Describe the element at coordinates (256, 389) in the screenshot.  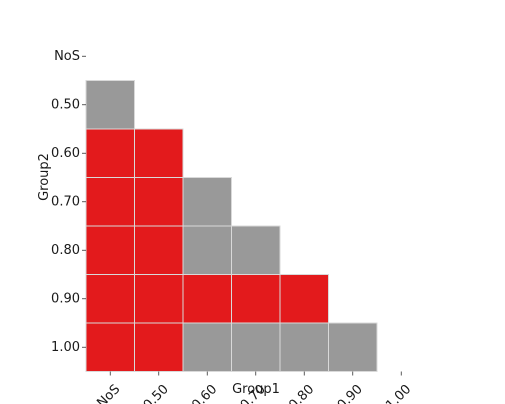
I see `x-axis-label: Group1` at that location.